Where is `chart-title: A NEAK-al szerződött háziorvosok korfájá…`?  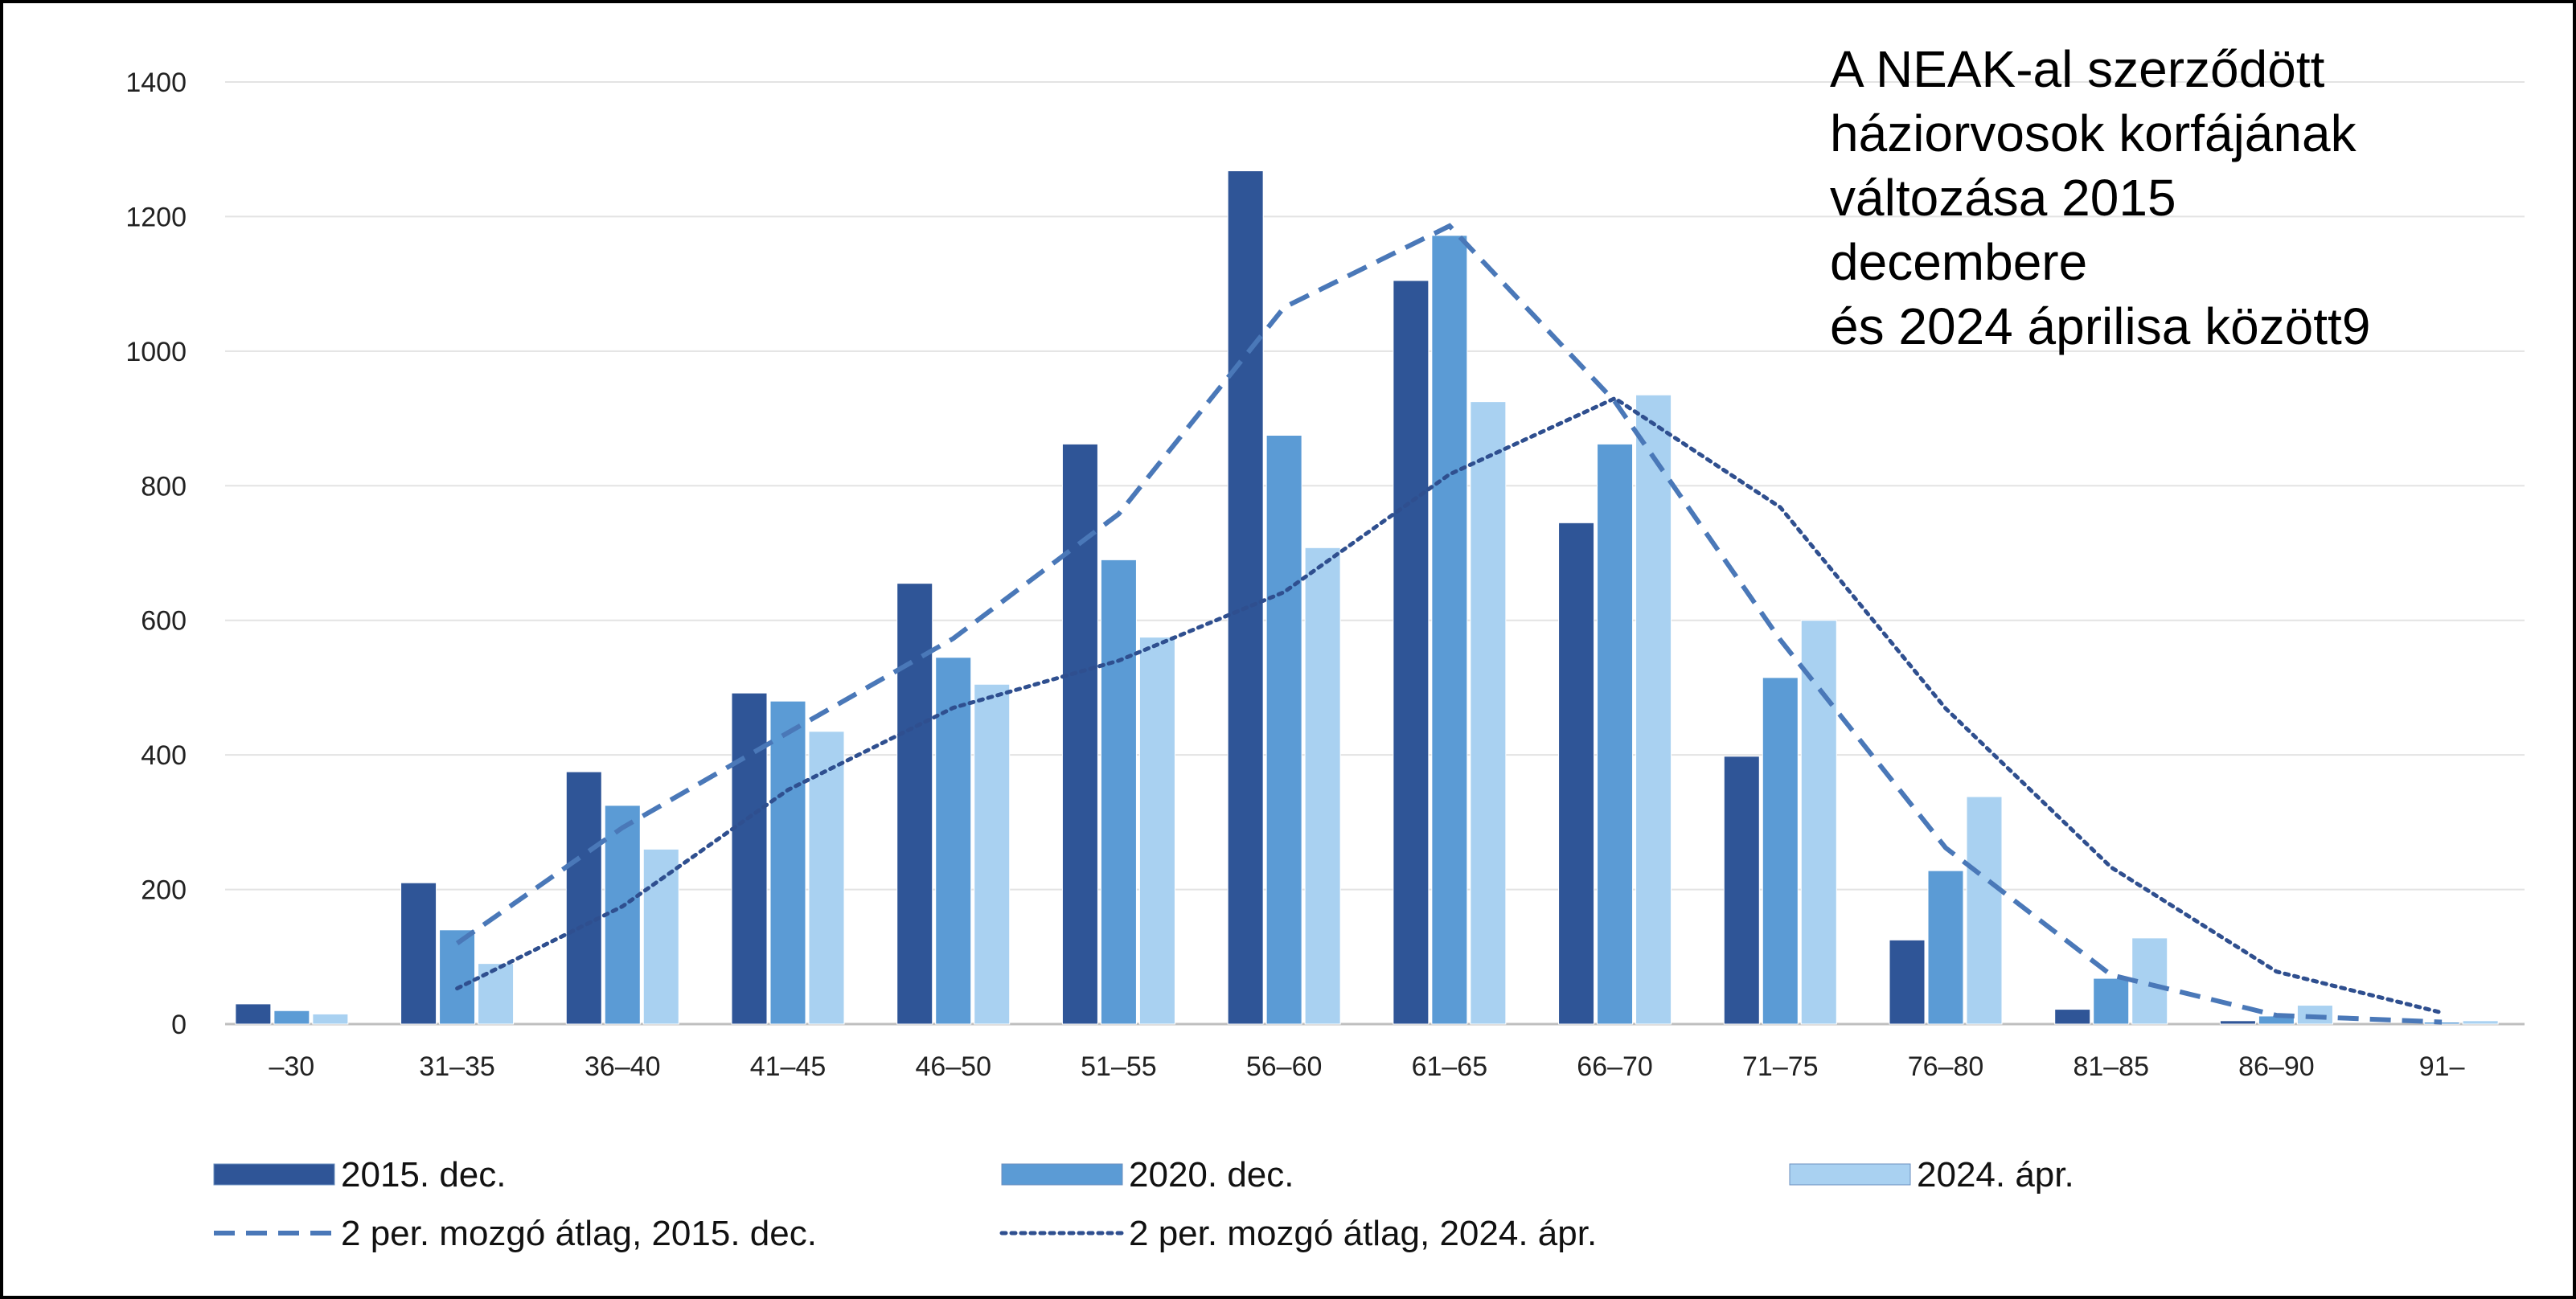 chart-title: A NEAK-al szerződött háziorvosok korfájá… is located at coordinates (2191, 198).